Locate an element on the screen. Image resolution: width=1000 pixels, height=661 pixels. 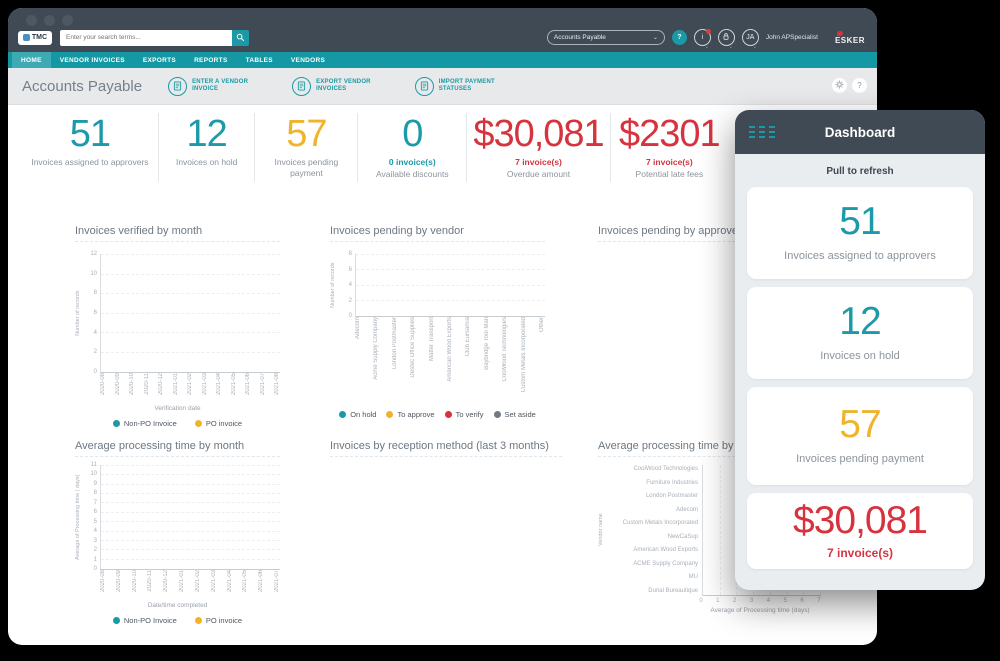
tmc-logo-icon is located at coordinates (26, 37).